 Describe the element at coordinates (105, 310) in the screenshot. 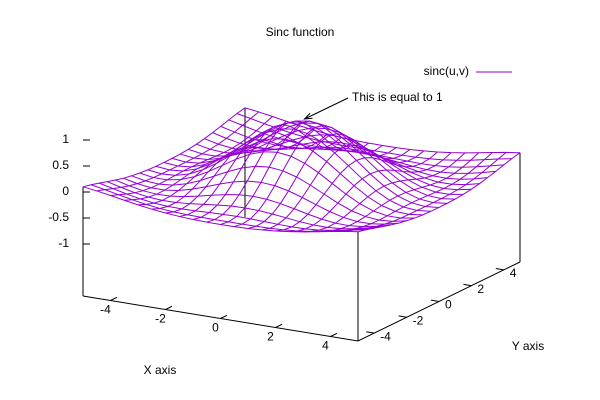

I see `x-tick-label: -4` at that location.